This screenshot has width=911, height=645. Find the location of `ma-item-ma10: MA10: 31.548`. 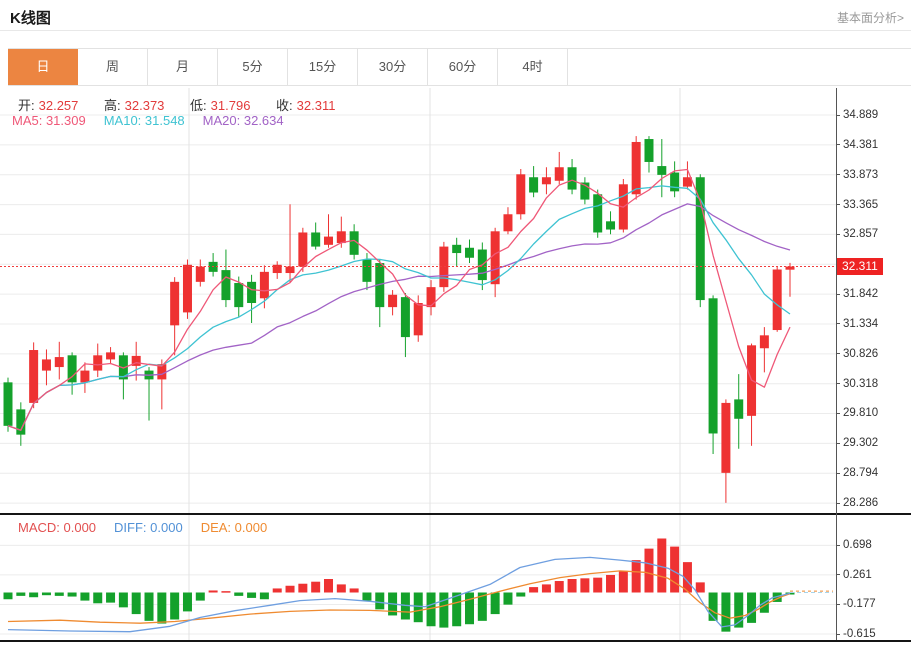

ma-item-ma10: MA10: 31.548 is located at coordinates (144, 120).